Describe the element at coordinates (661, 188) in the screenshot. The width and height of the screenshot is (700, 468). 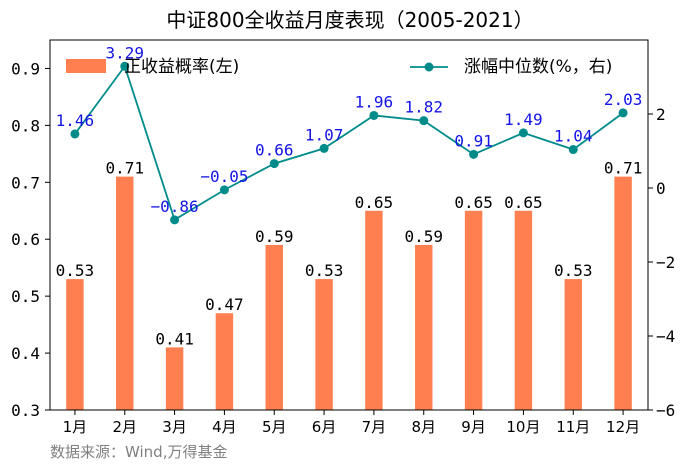
I see `right-tick-label: 0` at that location.